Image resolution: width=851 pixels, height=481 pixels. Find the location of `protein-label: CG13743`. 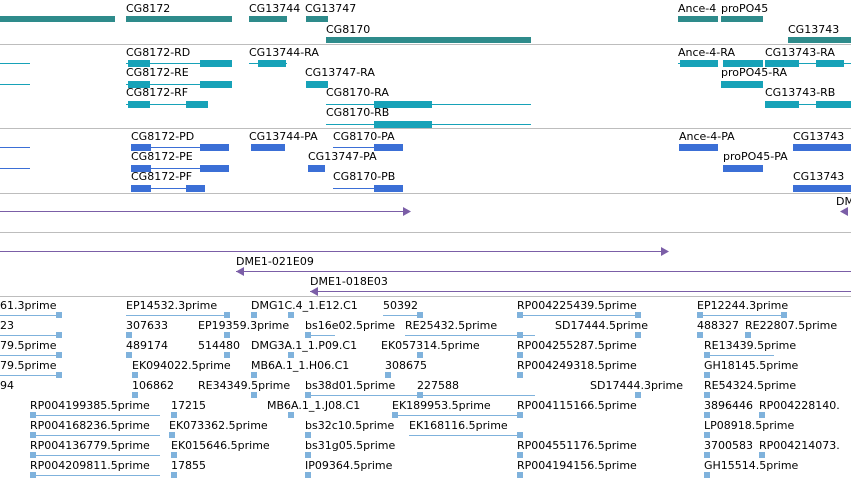

protein-label: CG13743 is located at coordinates (819, 176).